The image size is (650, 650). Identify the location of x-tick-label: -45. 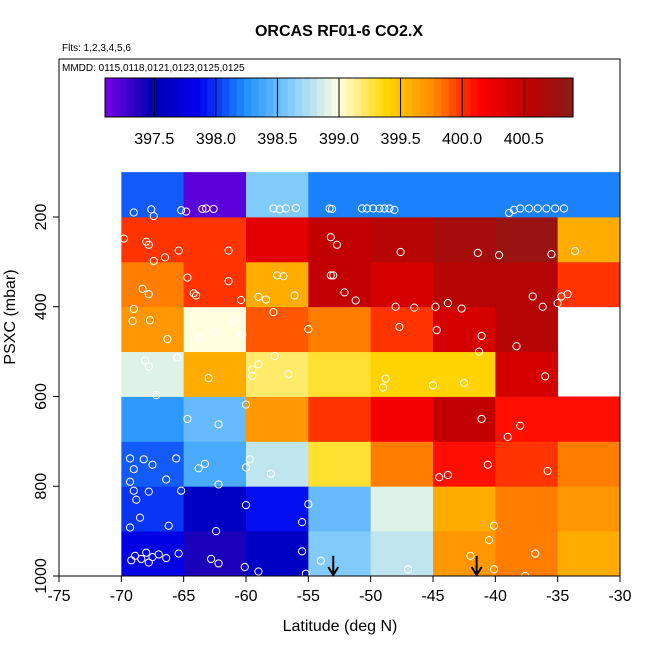
(432, 596).